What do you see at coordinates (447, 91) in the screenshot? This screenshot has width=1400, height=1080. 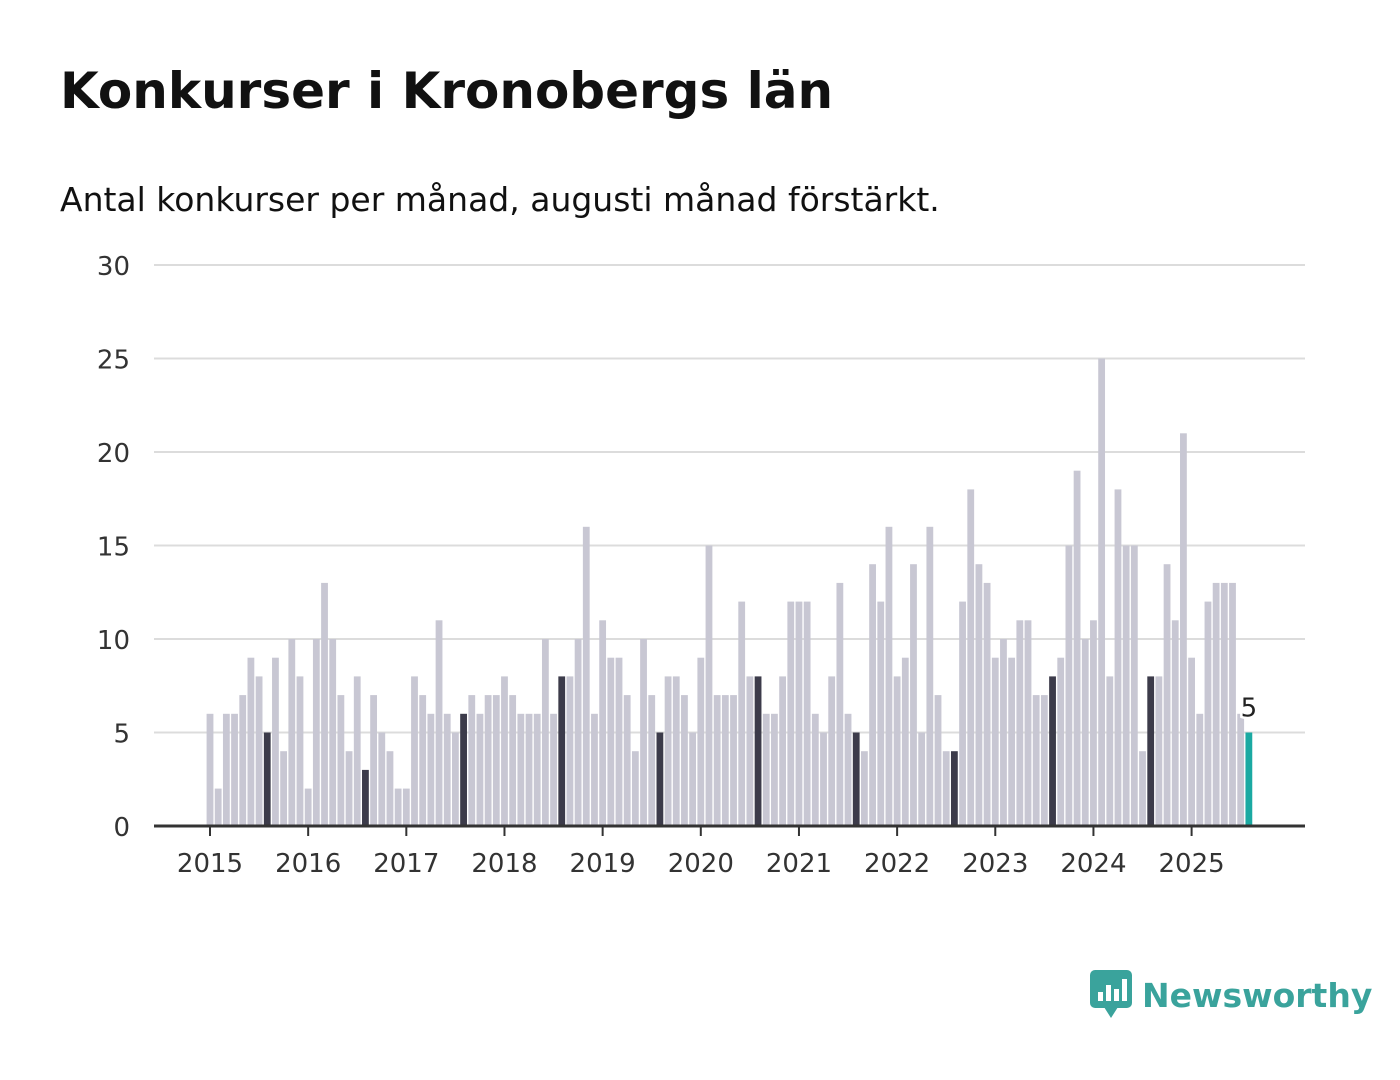 I see `chart-title: Konkurser i Kronobergs län` at bounding box center [447, 91].